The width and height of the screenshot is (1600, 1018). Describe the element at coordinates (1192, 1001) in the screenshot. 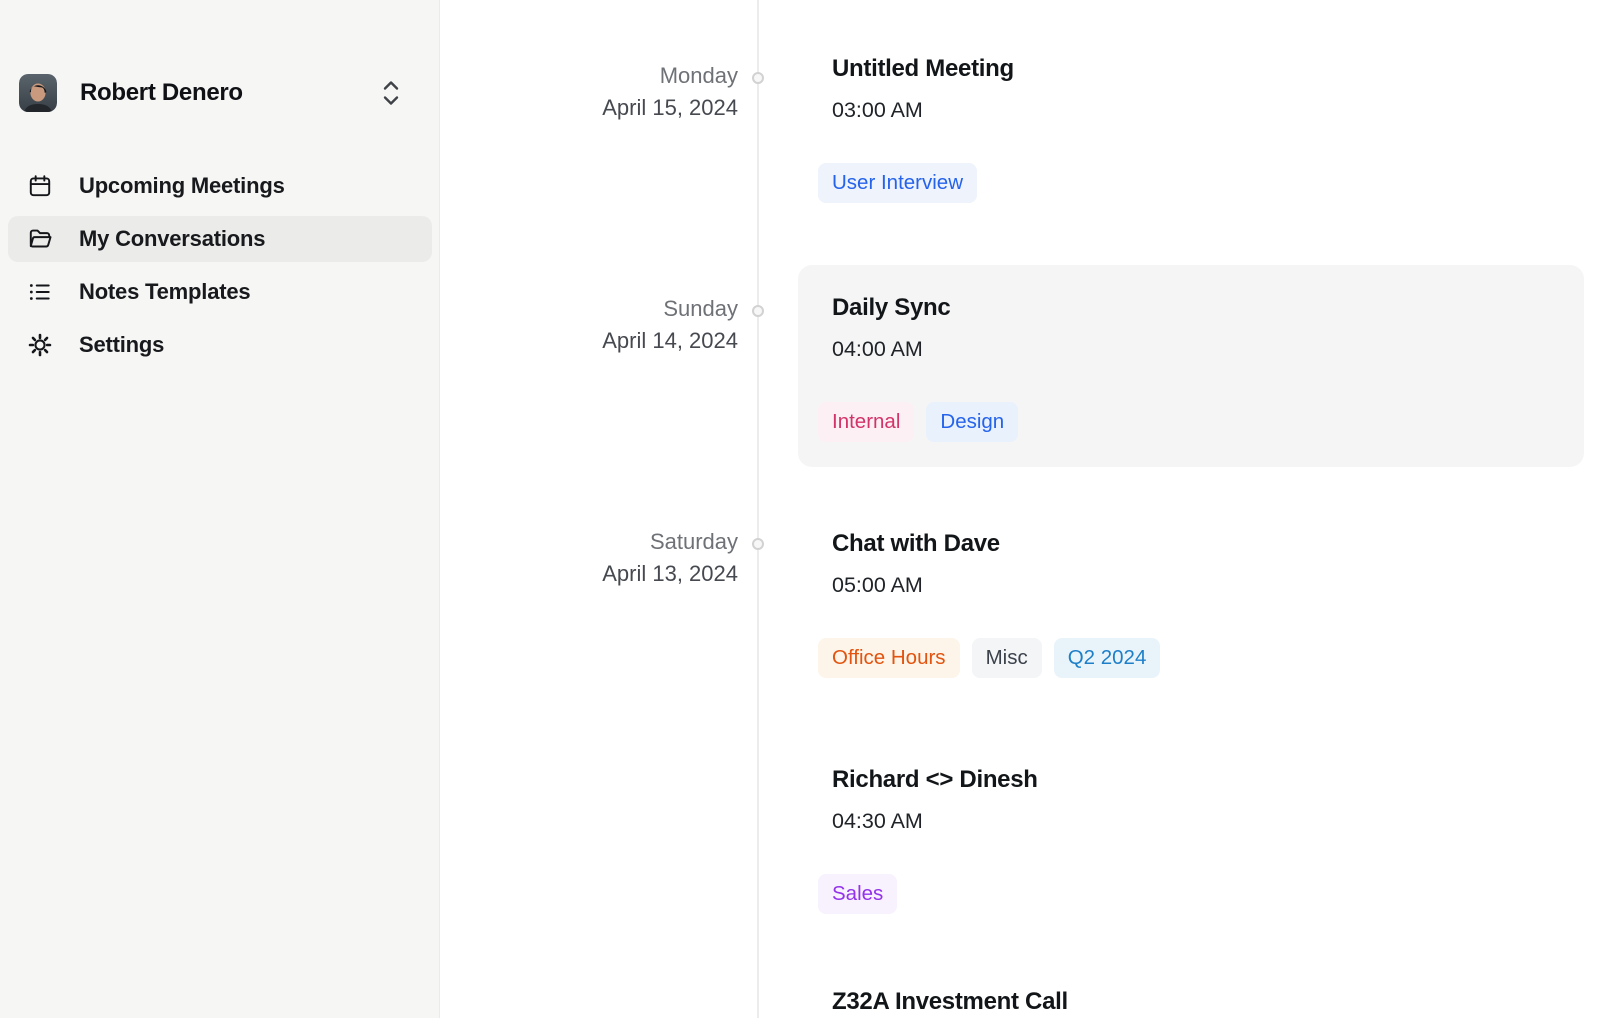

I see `meeting-entry: Z32A Investment Call` at that location.